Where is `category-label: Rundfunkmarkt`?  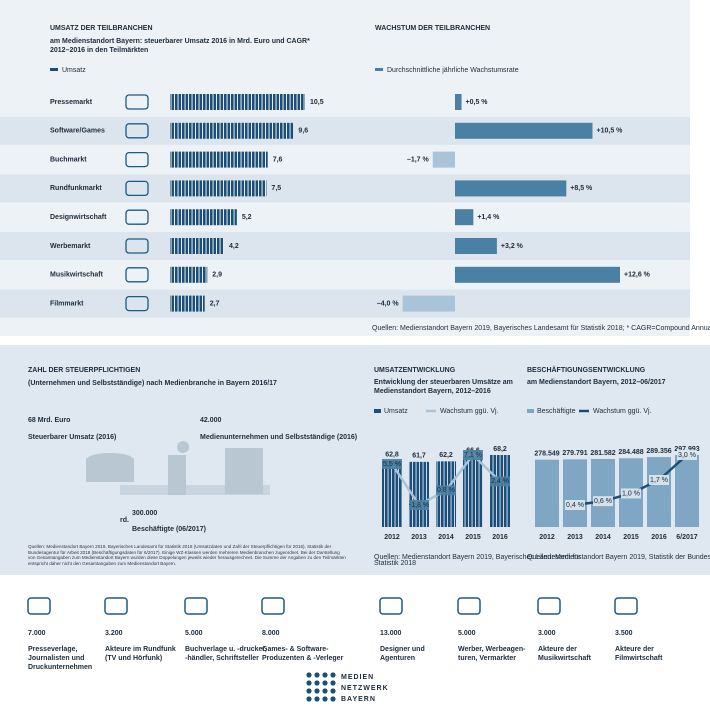 category-label: Rundfunkmarkt is located at coordinates (76, 188).